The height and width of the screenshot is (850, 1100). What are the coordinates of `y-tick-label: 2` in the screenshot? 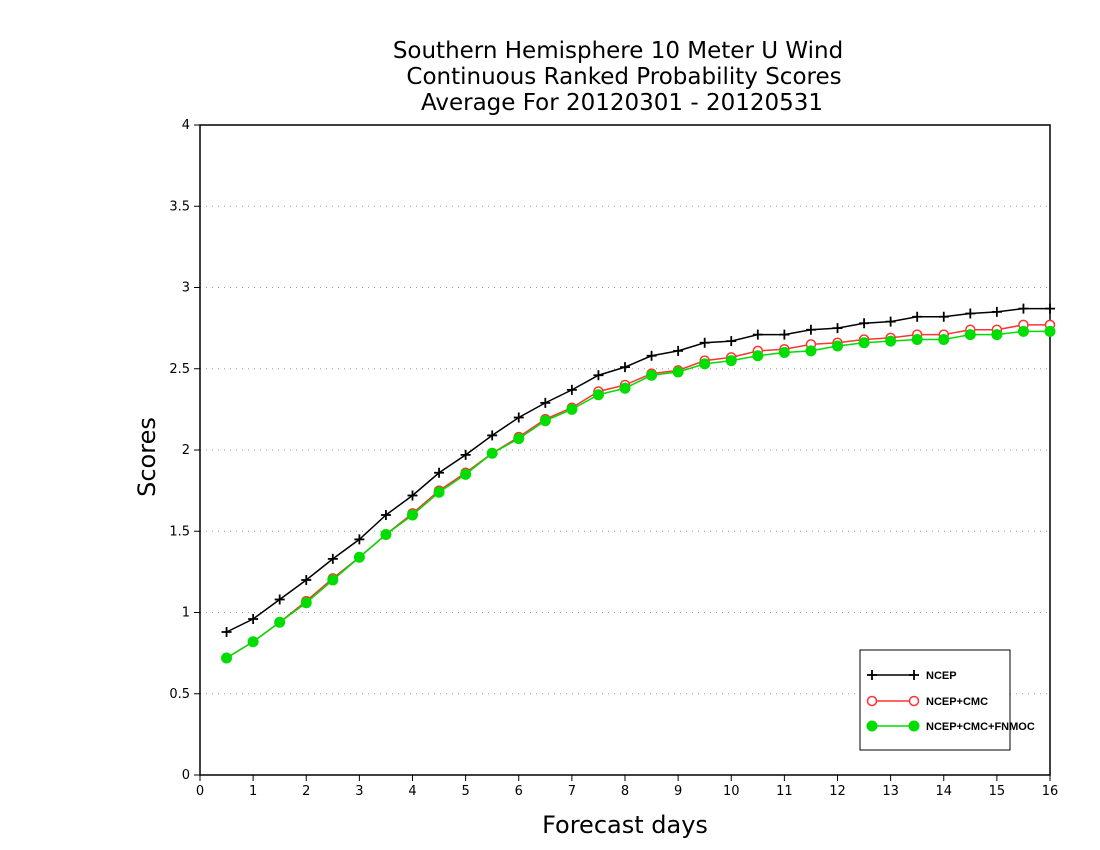 It's located at (186, 450).